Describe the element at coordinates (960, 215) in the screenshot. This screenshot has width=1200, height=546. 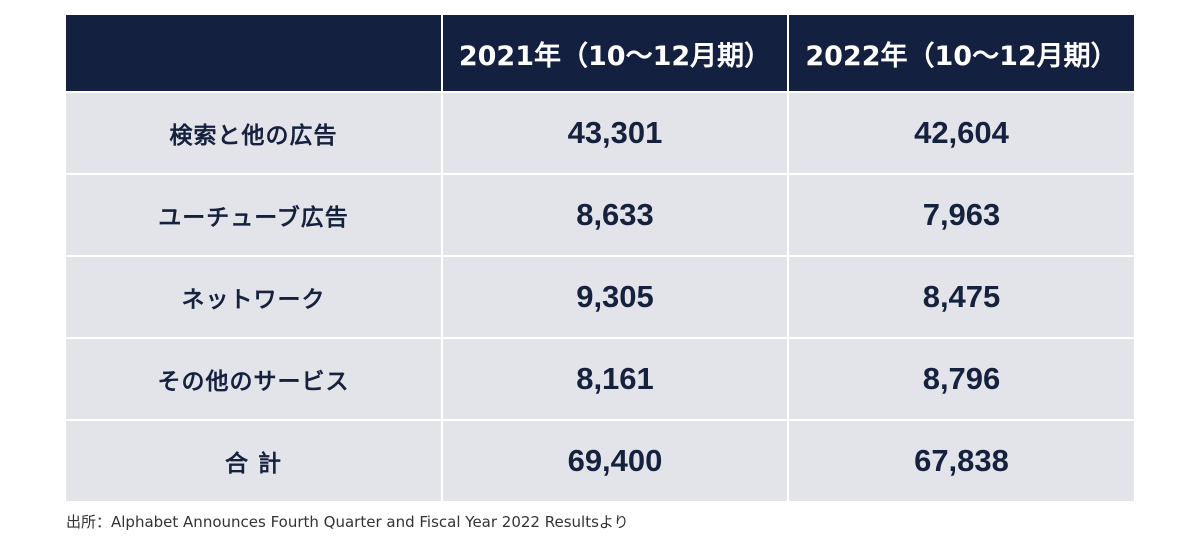
I see `value-2022-youtube-ads: 7,963` at that location.